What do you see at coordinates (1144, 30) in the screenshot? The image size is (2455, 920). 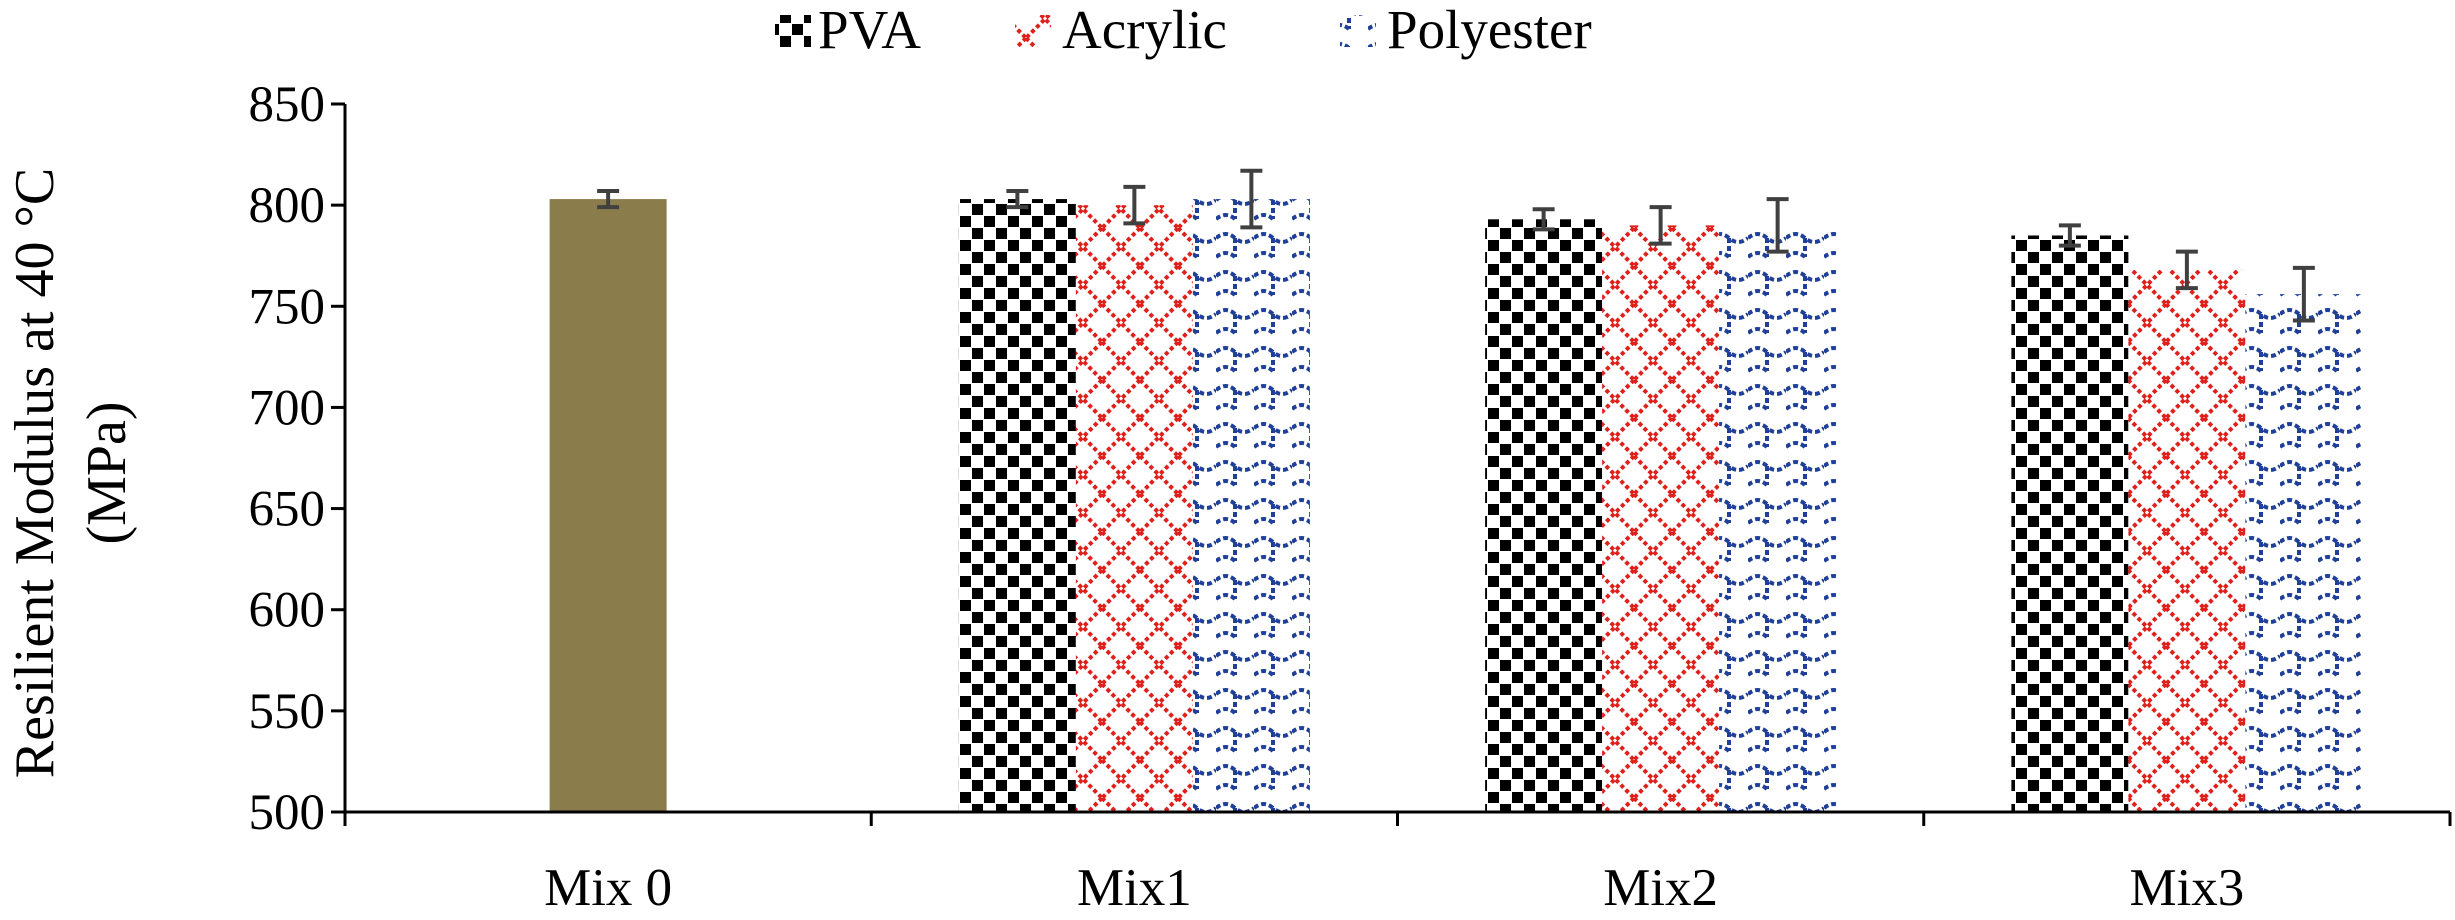 I see `legend-label-acrylic: Acrylic` at bounding box center [1144, 30].